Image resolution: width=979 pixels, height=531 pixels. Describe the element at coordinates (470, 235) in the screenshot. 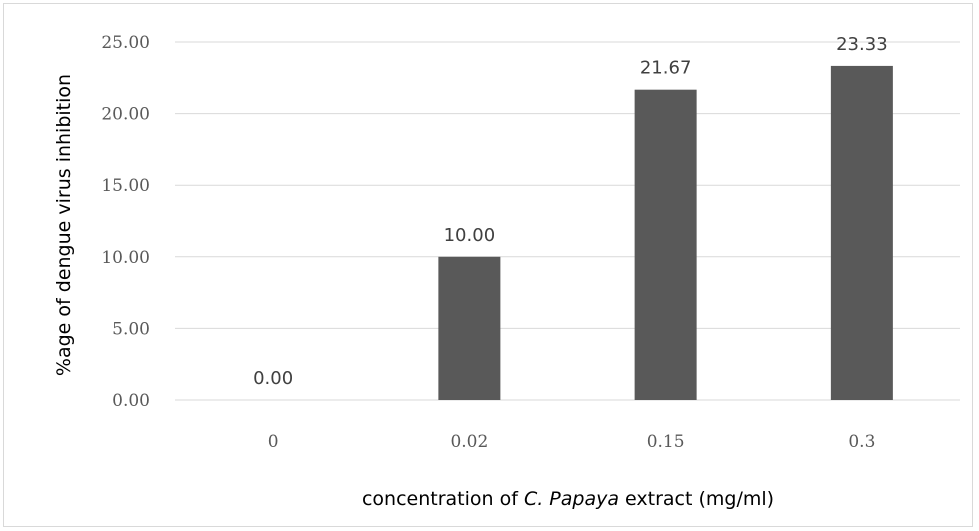

I see `data-label: 10.00` at that location.